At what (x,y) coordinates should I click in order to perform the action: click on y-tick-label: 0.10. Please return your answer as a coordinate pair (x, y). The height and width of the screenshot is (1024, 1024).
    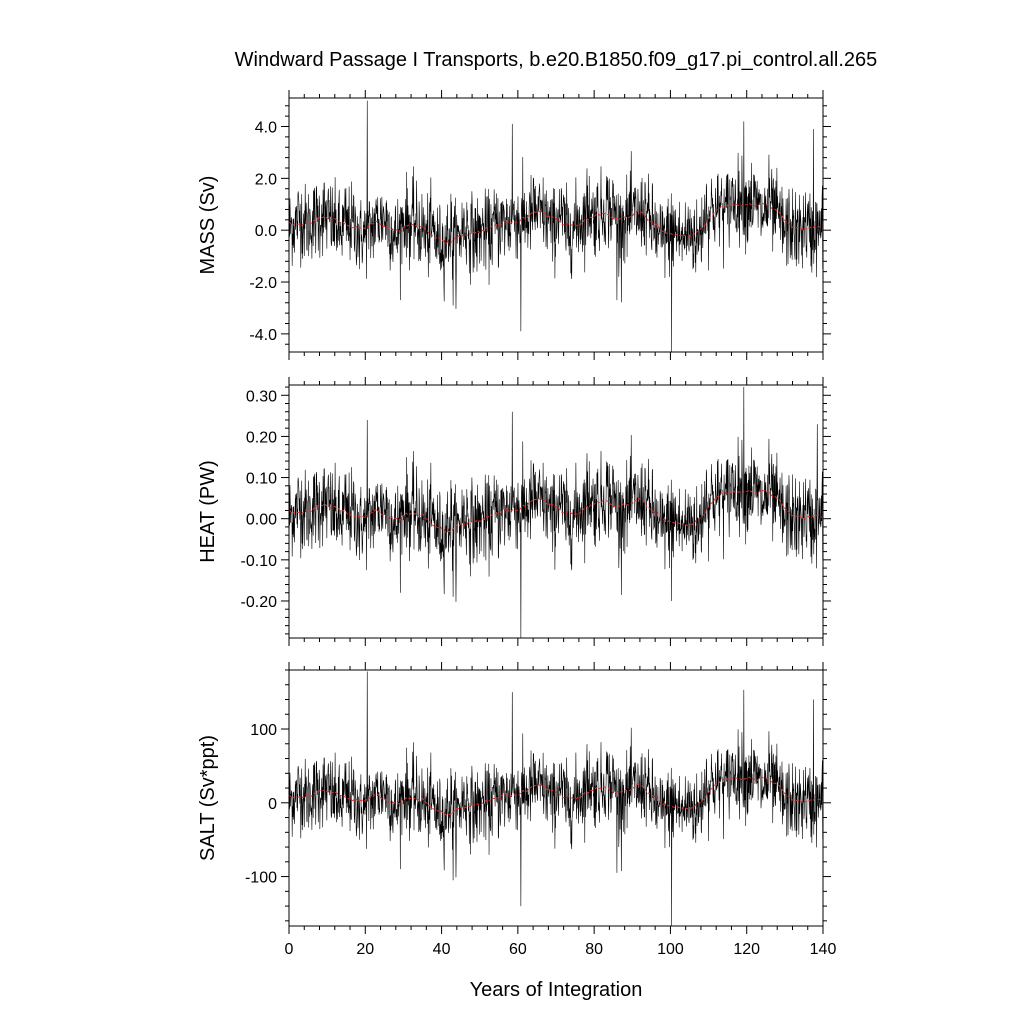
    Looking at the image, I should click on (261, 479).